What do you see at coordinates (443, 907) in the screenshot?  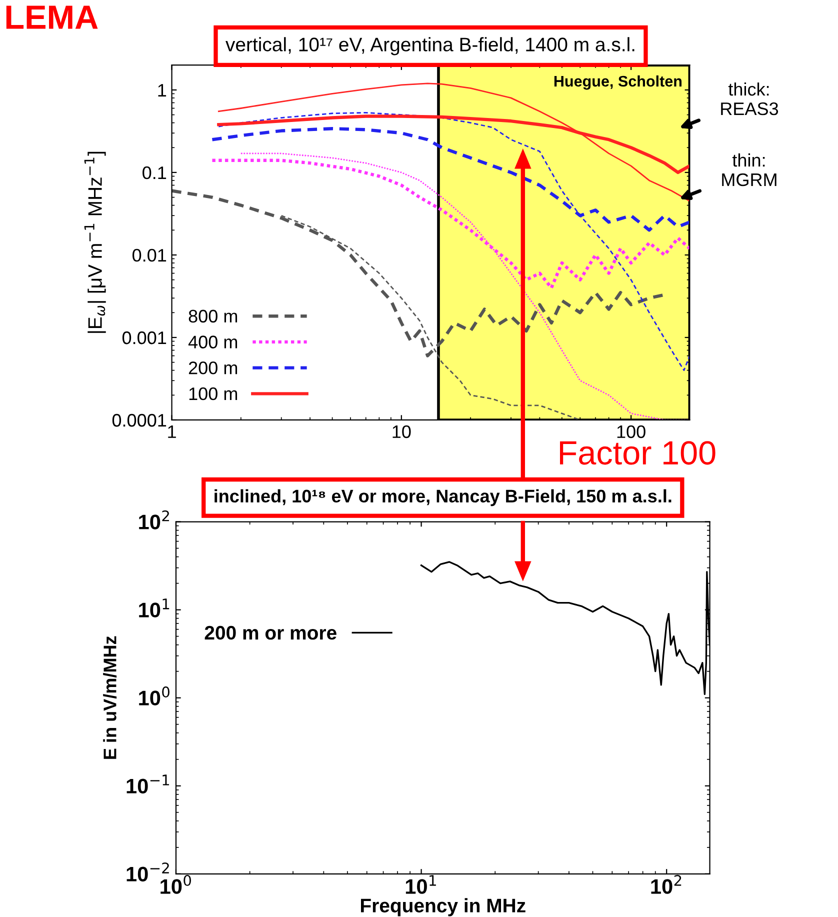 I see `x-axis-title: Frequency in MHz` at bounding box center [443, 907].